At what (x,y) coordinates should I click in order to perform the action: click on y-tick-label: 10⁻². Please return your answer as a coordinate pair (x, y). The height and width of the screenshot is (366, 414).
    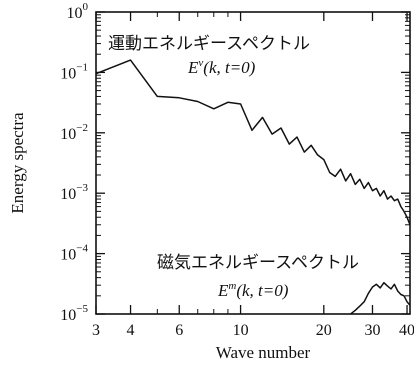
    Looking at the image, I should click on (74, 132).